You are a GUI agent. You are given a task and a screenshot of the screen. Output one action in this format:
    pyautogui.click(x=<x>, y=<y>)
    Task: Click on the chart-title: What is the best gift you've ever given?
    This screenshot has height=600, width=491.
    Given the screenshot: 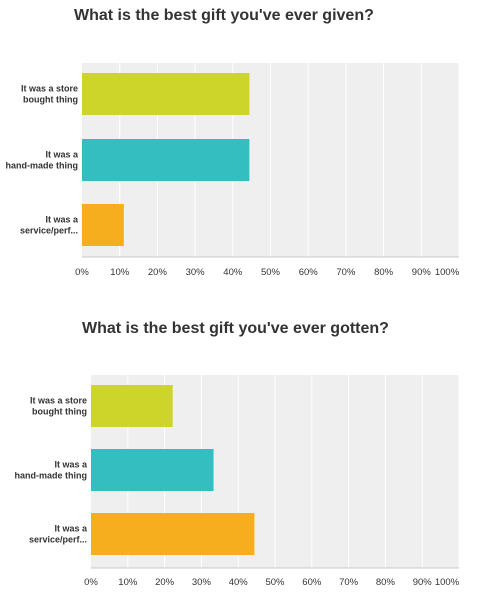 What is the action you would take?
    pyautogui.click(x=224, y=15)
    